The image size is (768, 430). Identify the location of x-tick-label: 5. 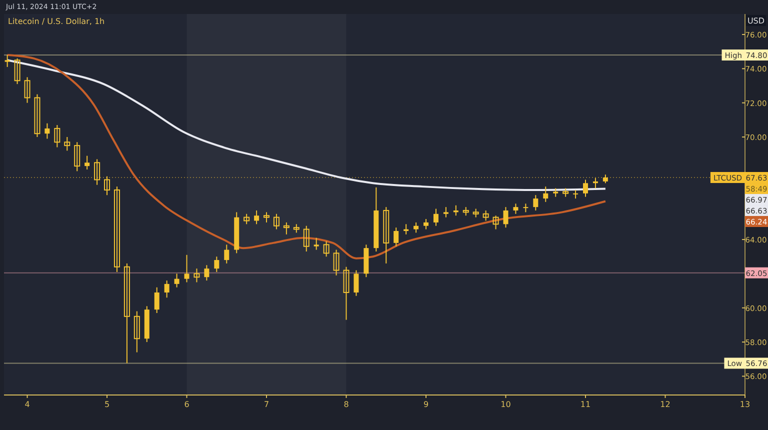
(107, 404).